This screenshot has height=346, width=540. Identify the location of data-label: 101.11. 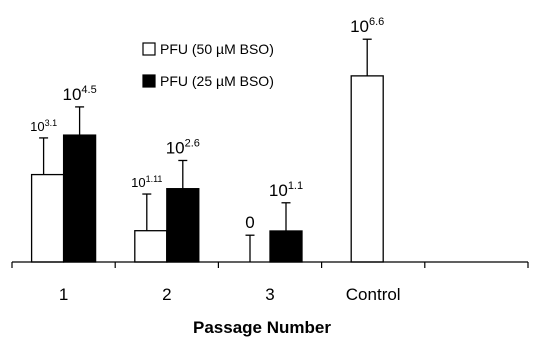
(146, 182).